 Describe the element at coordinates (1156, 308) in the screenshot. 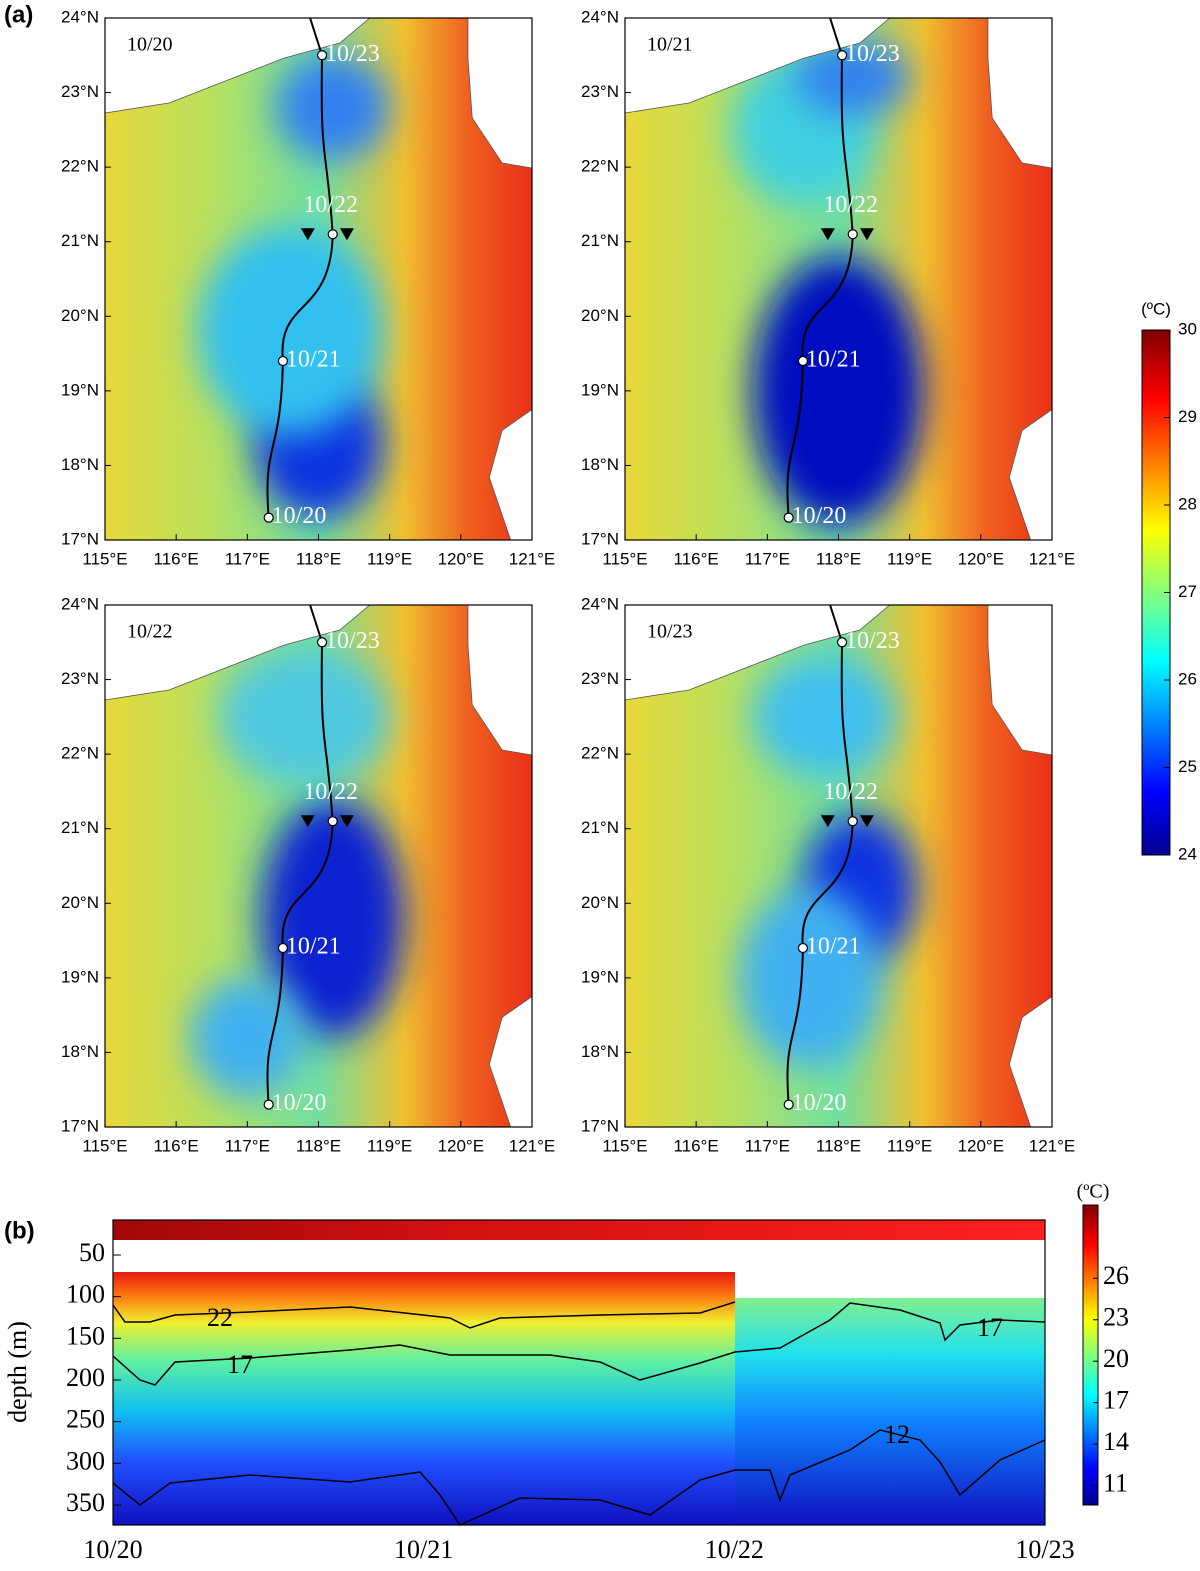

I see `colorbar-label: (ºC)` at that location.